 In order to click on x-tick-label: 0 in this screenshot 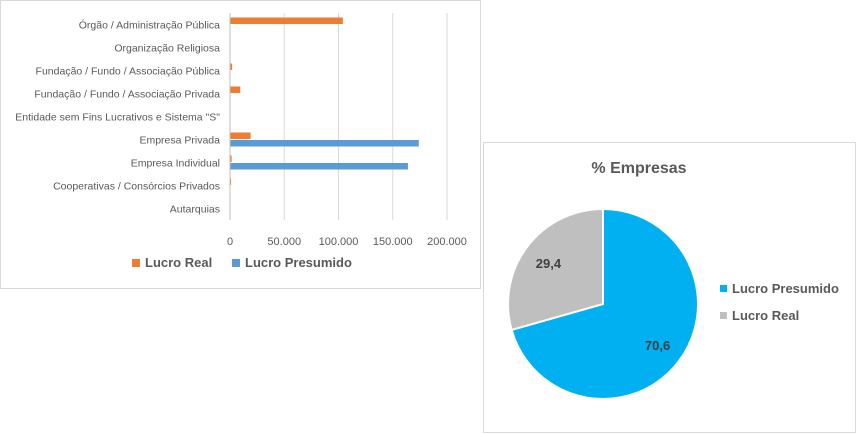, I will do `click(230, 242)`.